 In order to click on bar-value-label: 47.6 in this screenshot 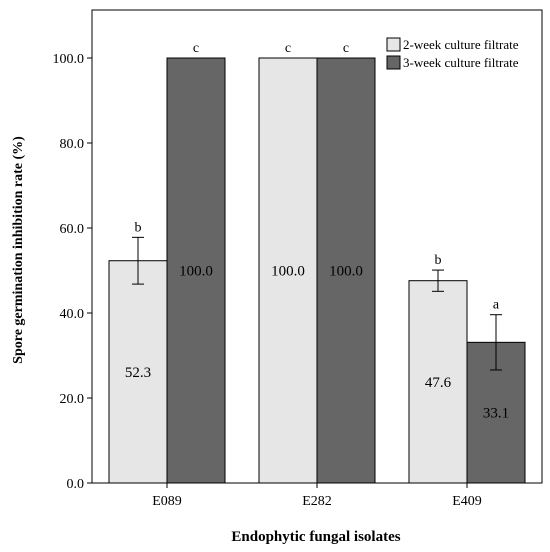, I will do `click(438, 383)`.